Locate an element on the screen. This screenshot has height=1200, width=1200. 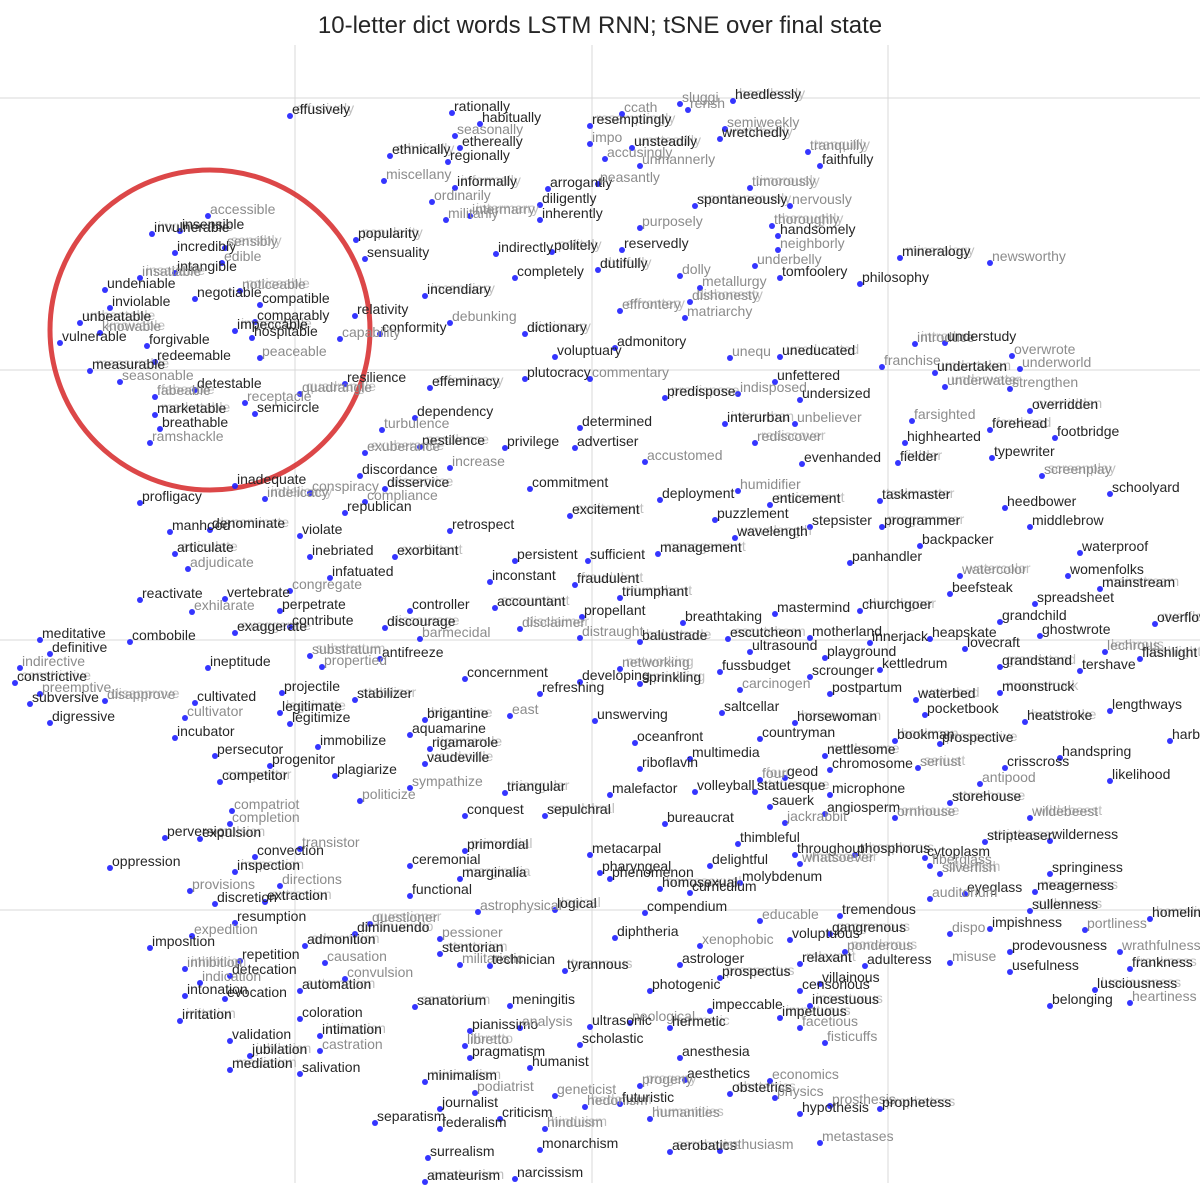
point-label-shadow: exorbitant is located at coordinates (432, 549).